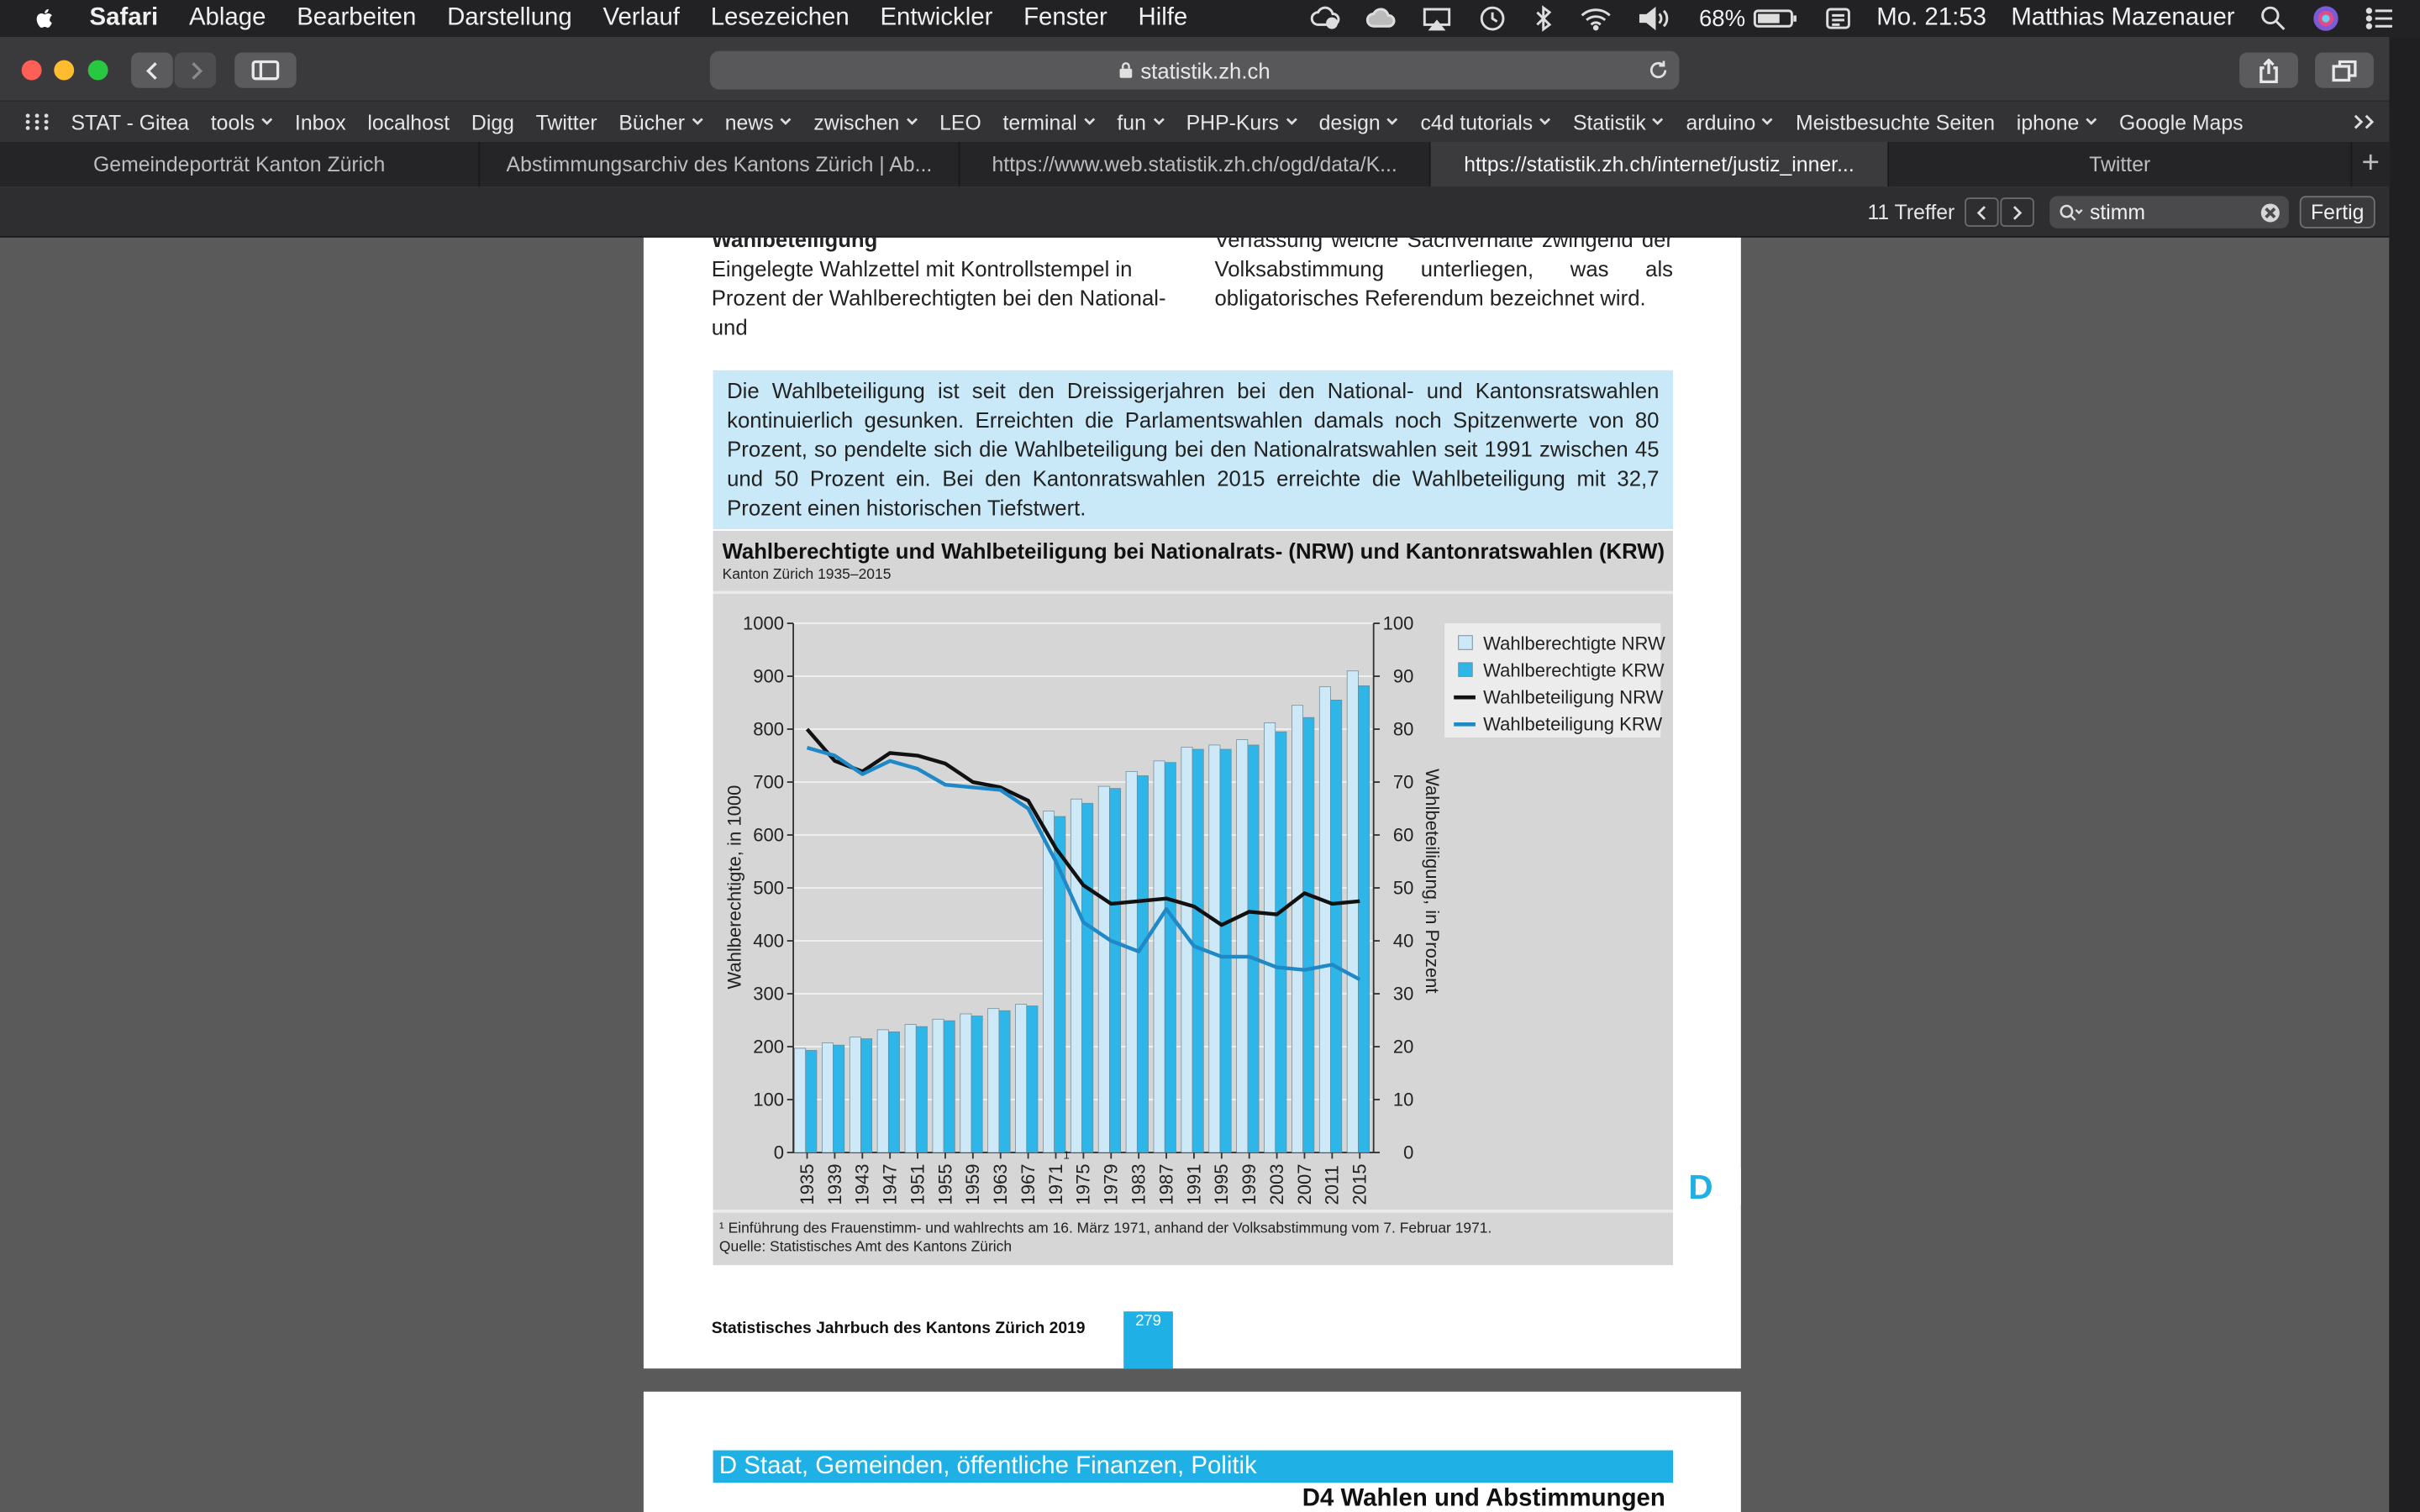 This screenshot has height=1512, width=2420. What do you see at coordinates (758, 122) in the screenshot?
I see `bookmark-item: news` at bounding box center [758, 122].